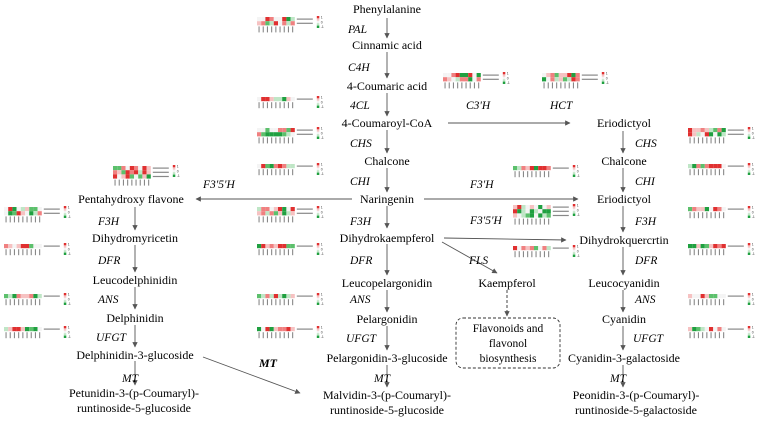  Describe the element at coordinates (251, 375) in the screenshot. I see `arrow-delglc-malvidin` at that location.